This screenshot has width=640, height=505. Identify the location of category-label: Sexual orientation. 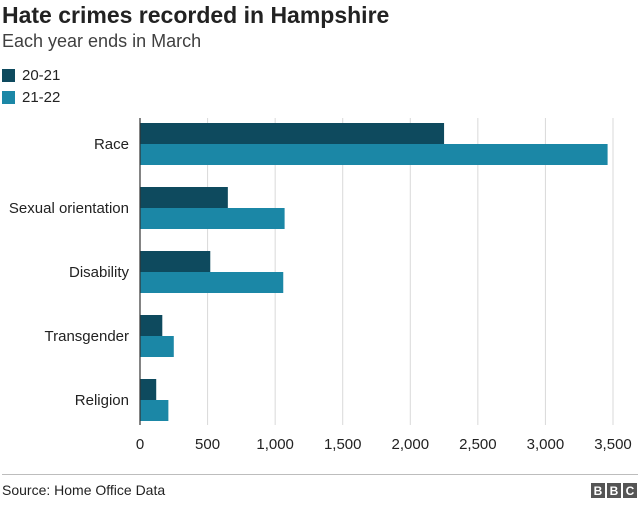
(69, 208).